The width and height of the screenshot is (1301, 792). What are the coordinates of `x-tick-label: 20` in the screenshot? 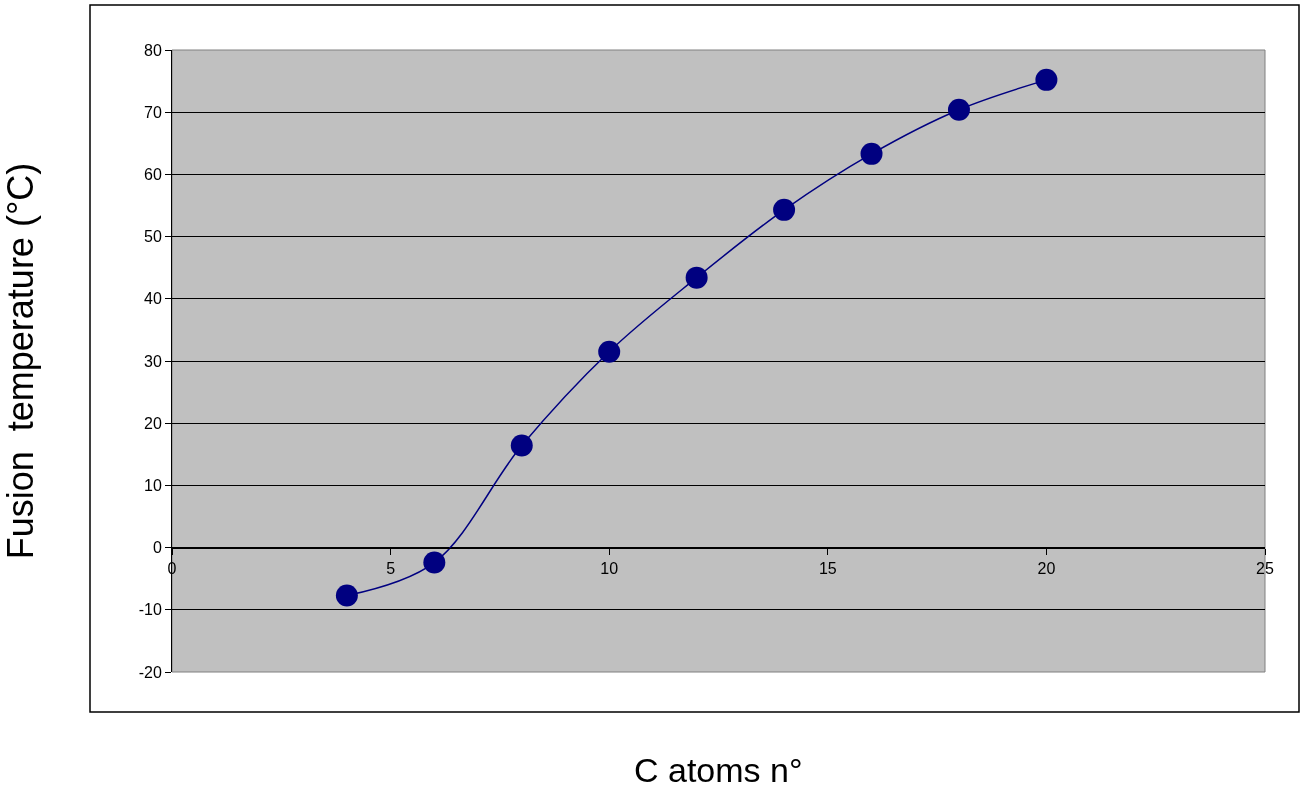 It's located at (1046, 568).